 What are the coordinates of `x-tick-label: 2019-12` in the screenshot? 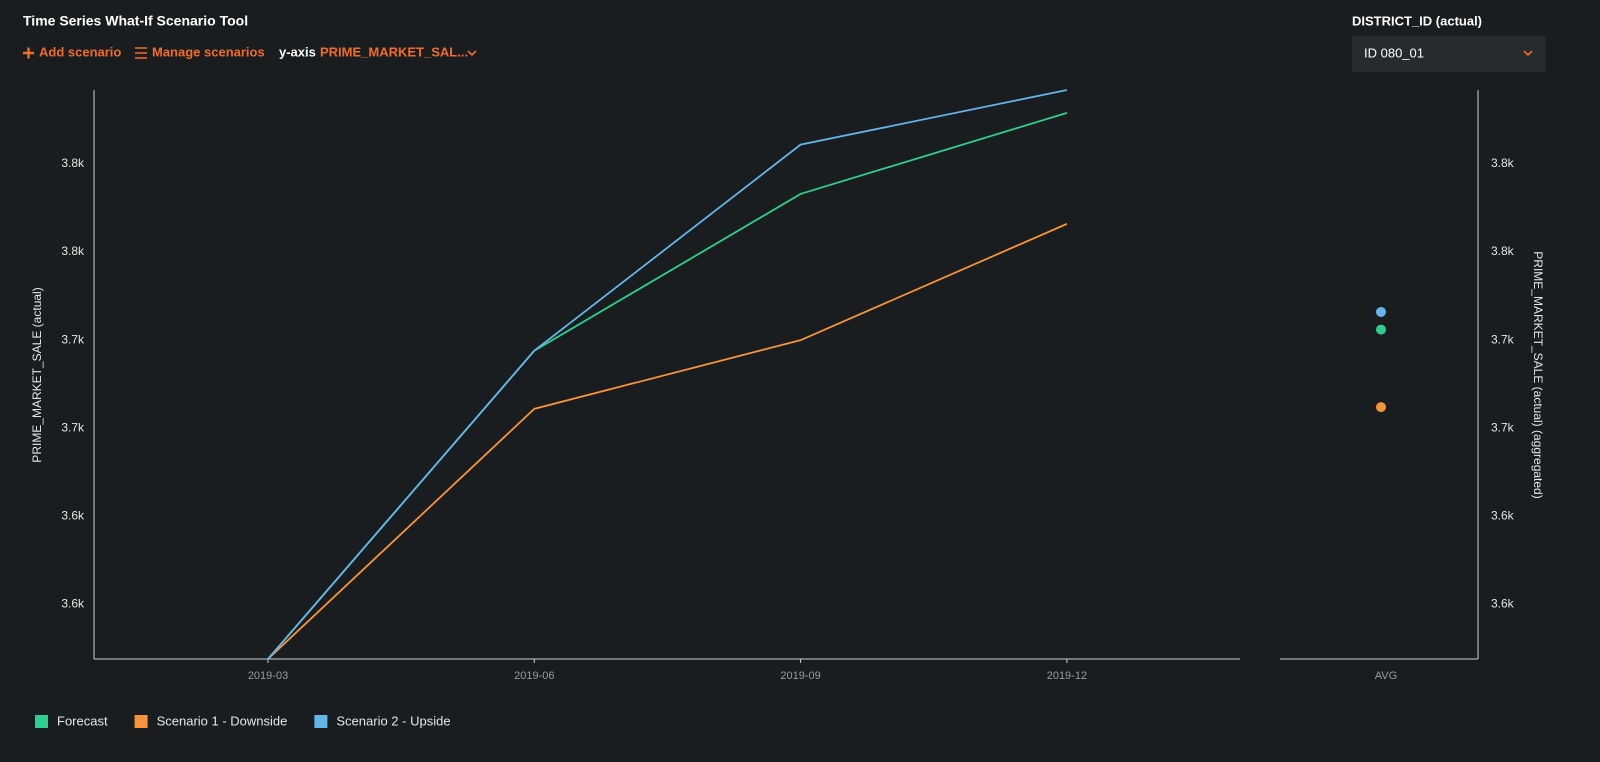 It's located at (1067, 676).